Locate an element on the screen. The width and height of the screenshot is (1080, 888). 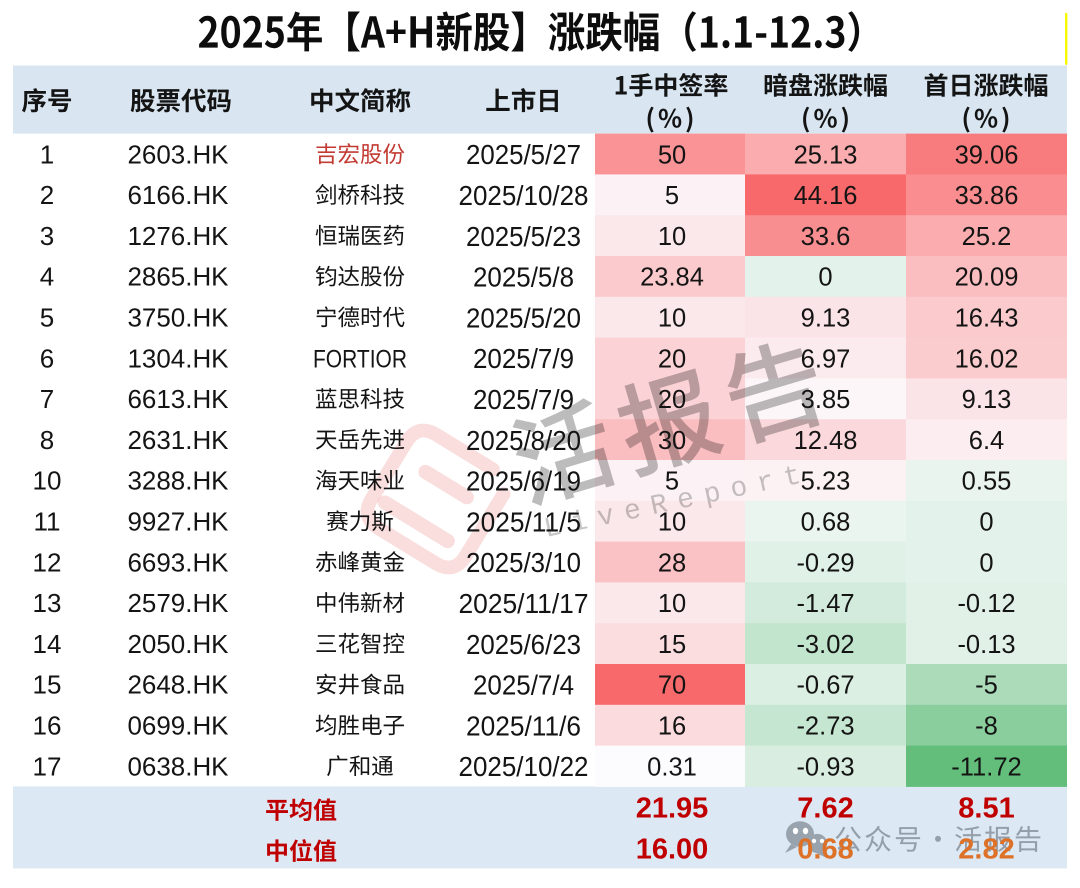
svg-text: FORTIOR is located at coordinates (360, 359).